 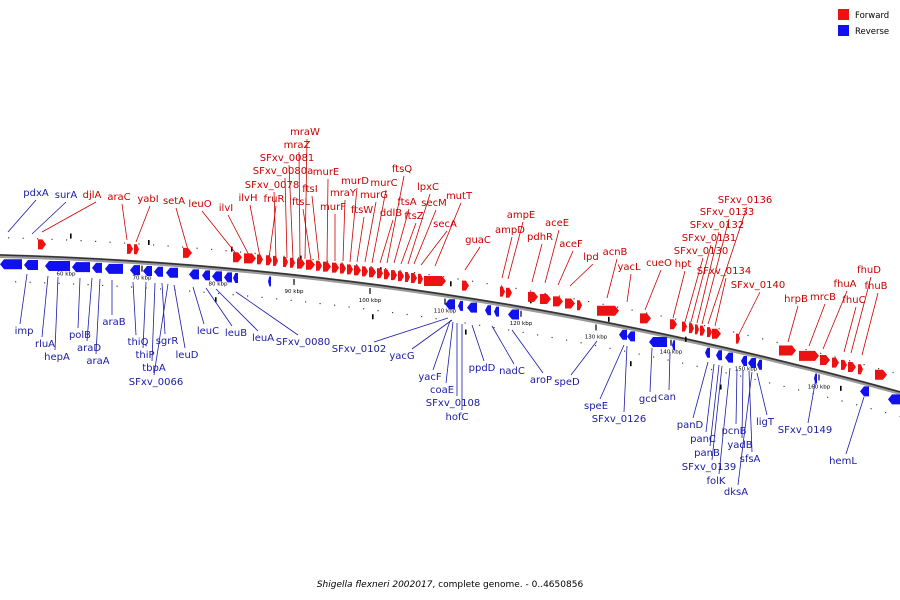 I want to click on forward-gene-leader-djla, so click(x=69, y=217).